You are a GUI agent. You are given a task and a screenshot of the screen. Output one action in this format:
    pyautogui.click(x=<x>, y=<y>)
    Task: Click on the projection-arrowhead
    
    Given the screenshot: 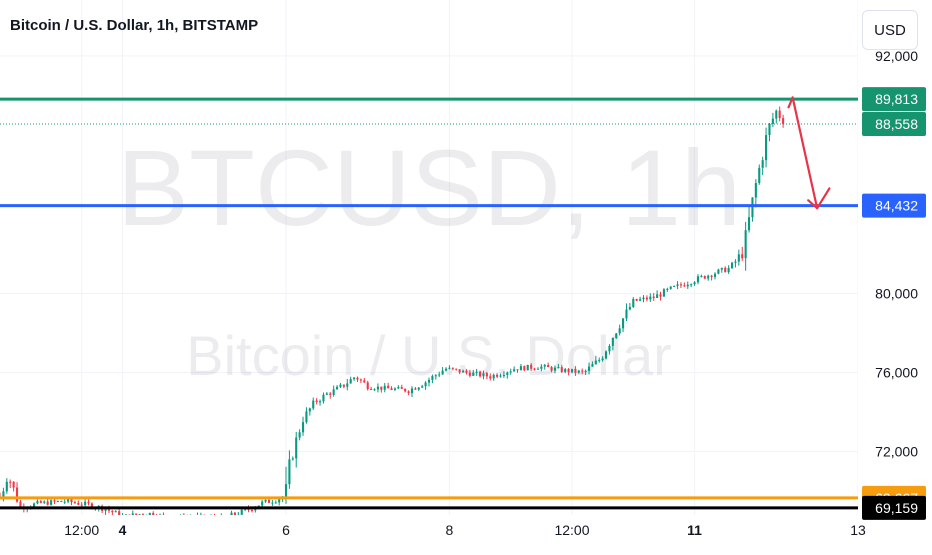 What is the action you would take?
    pyautogui.click(x=813, y=204)
    